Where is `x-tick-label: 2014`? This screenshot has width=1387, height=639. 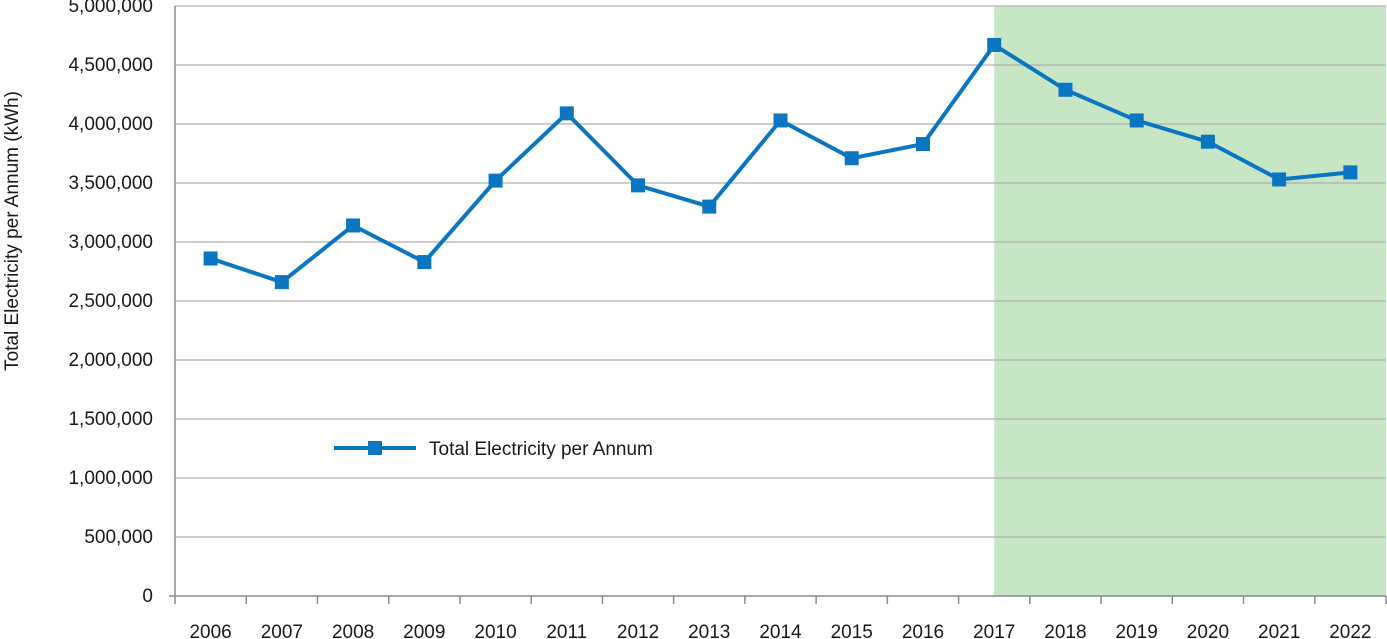 x-tick-label: 2014 is located at coordinates (780, 630).